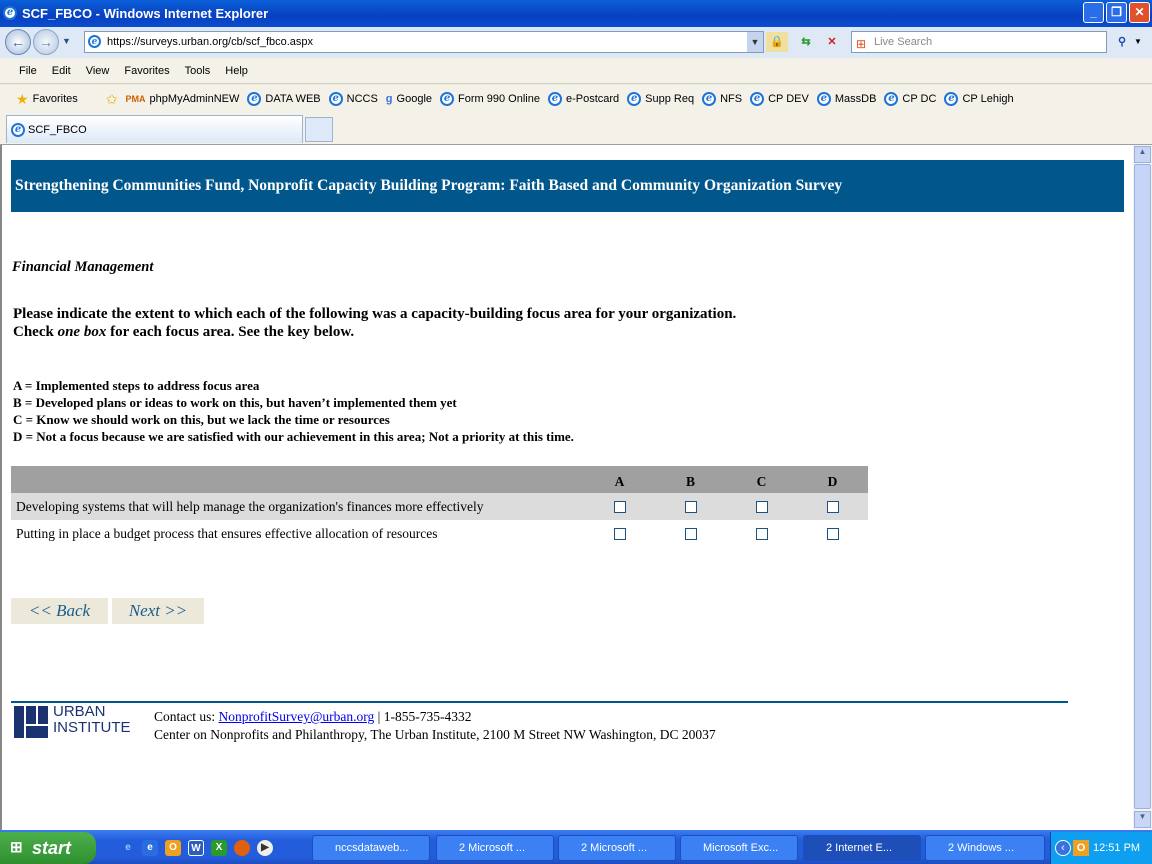 Image resolution: width=1152 pixels, height=864 pixels. What do you see at coordinates (855, 99) in the screenshot?
I see `fav-label: MassDB` at bounding box center [855, 99].